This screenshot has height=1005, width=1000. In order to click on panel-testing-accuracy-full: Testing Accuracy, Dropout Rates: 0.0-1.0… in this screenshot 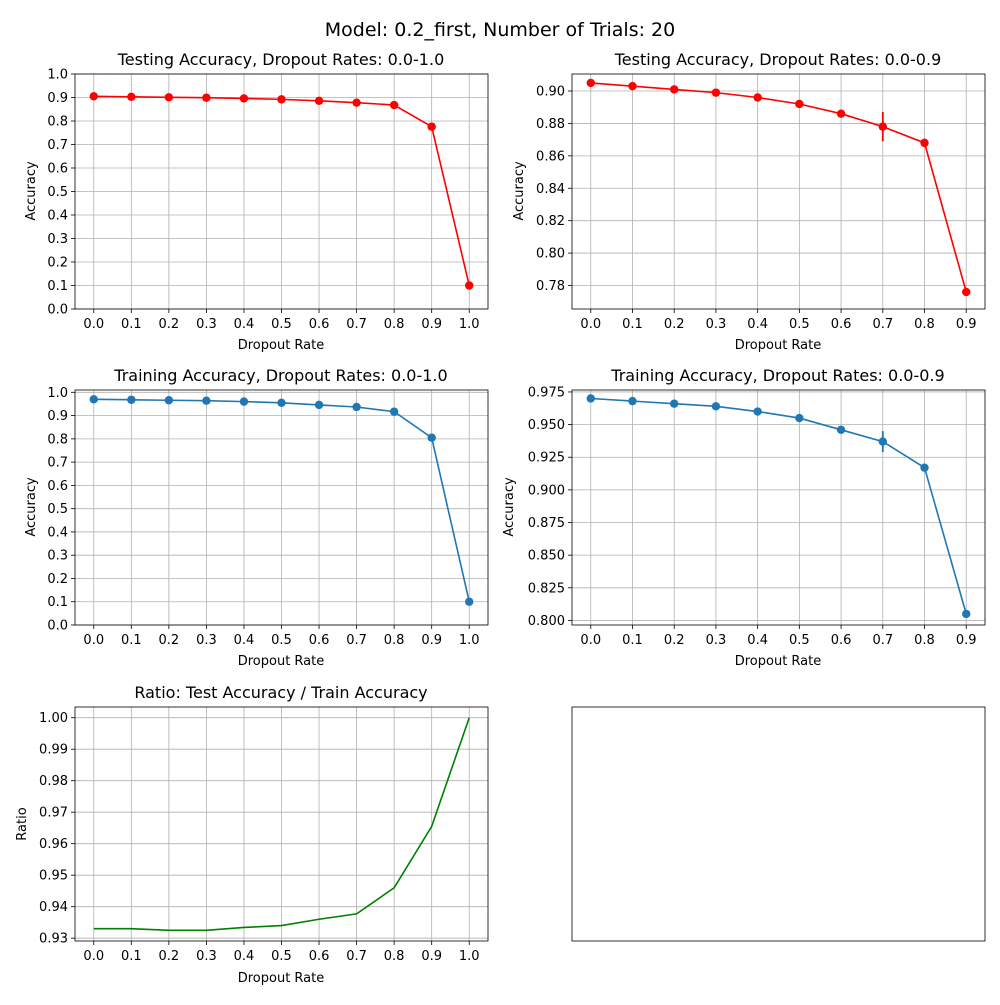, I will do `click(256, 201)`.